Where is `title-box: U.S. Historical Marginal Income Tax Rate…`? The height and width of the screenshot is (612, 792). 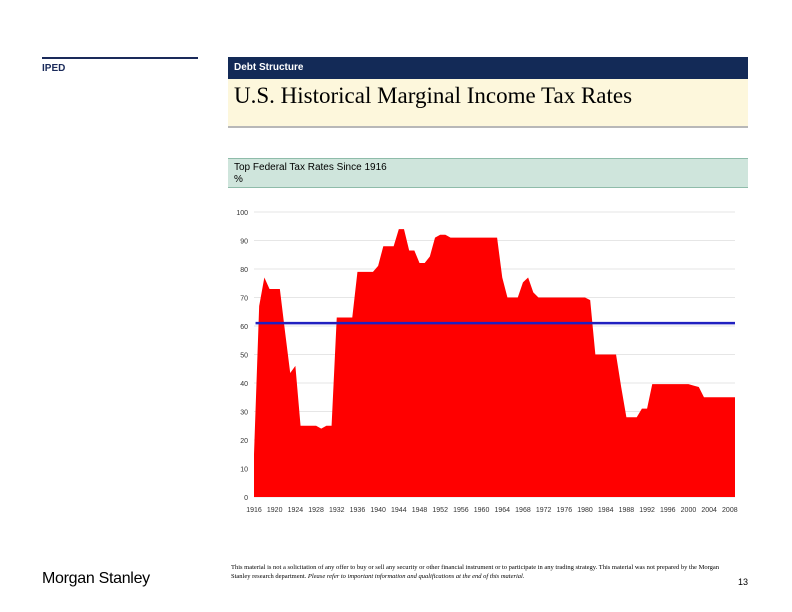 title-box: U.S. Historical Marginal Income Tax Rate… is located at coordinates (488, 103).